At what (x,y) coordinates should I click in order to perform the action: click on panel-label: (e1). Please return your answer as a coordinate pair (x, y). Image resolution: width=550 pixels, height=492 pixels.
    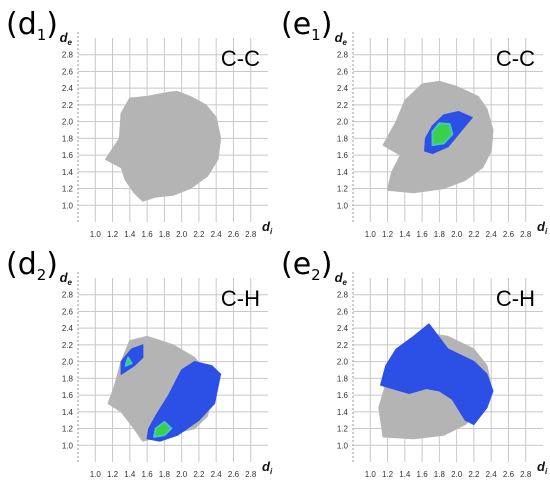
    Looking at the image, I should click on (306, 25).